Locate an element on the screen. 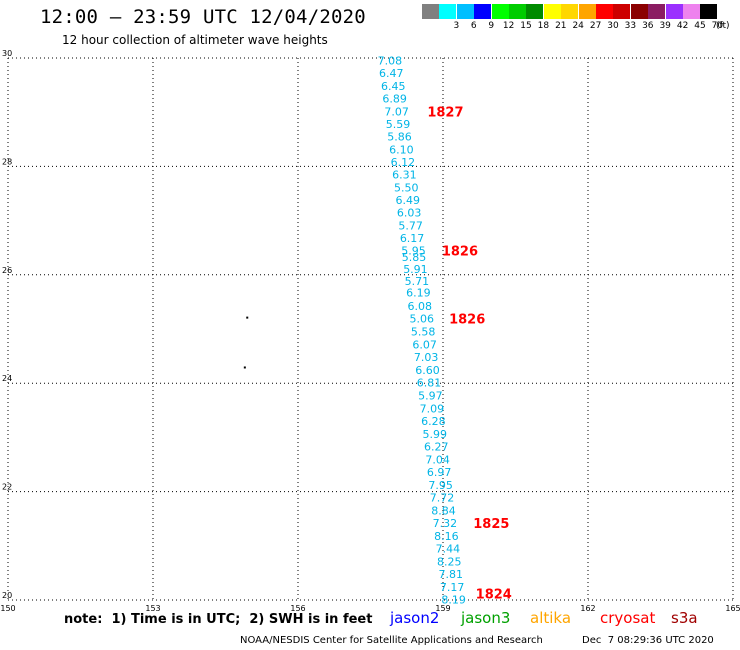 The width and height of the screenshot is (740, 650). swh-value-label: 8.16 is located at coordinates (446, 536).